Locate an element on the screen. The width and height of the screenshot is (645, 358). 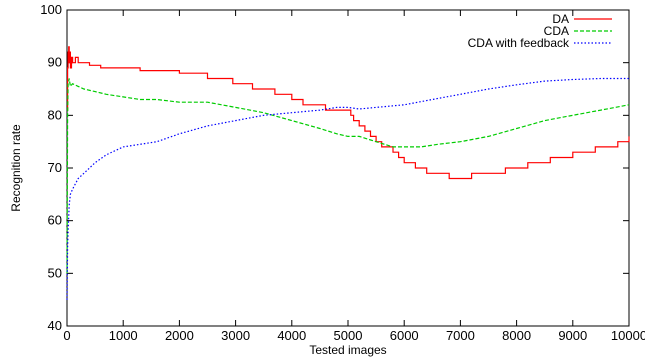
x-tick-label: 3000 is located at coordinates (235, 335).